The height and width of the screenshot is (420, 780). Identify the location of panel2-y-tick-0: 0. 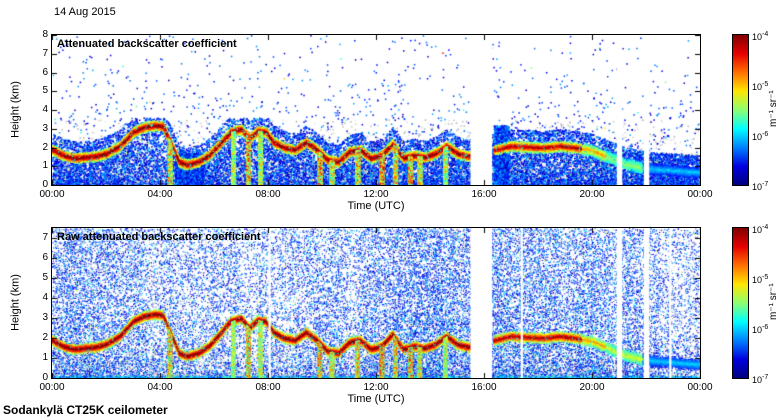
(45, 377).